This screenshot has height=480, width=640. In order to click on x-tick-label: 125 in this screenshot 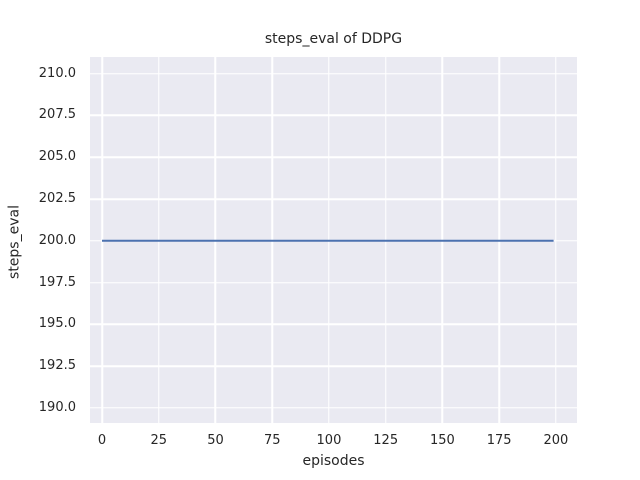, I will do `click(386, 440)`.